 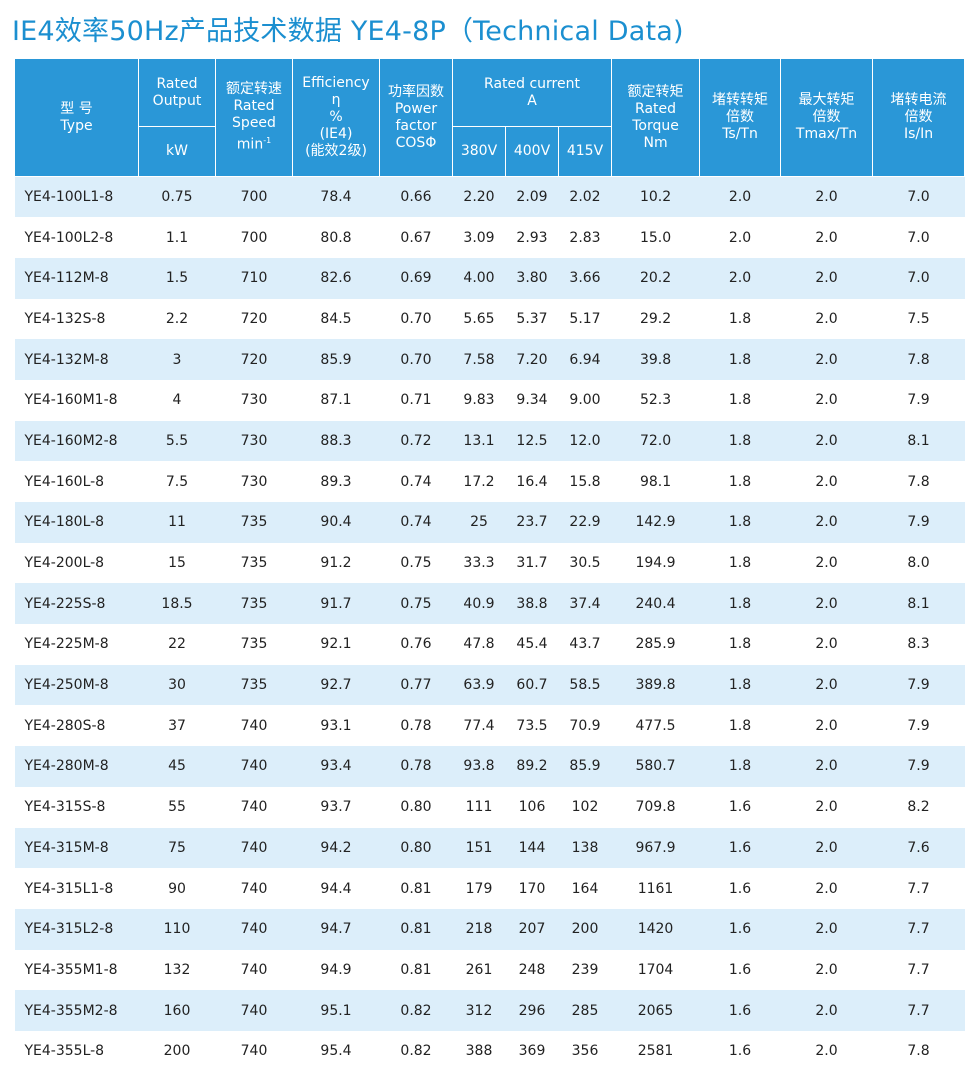 What do you see at coordinates (254, 197) in the screenshot?
I see `cell-speed: 700` at bounding box center [254, 197].